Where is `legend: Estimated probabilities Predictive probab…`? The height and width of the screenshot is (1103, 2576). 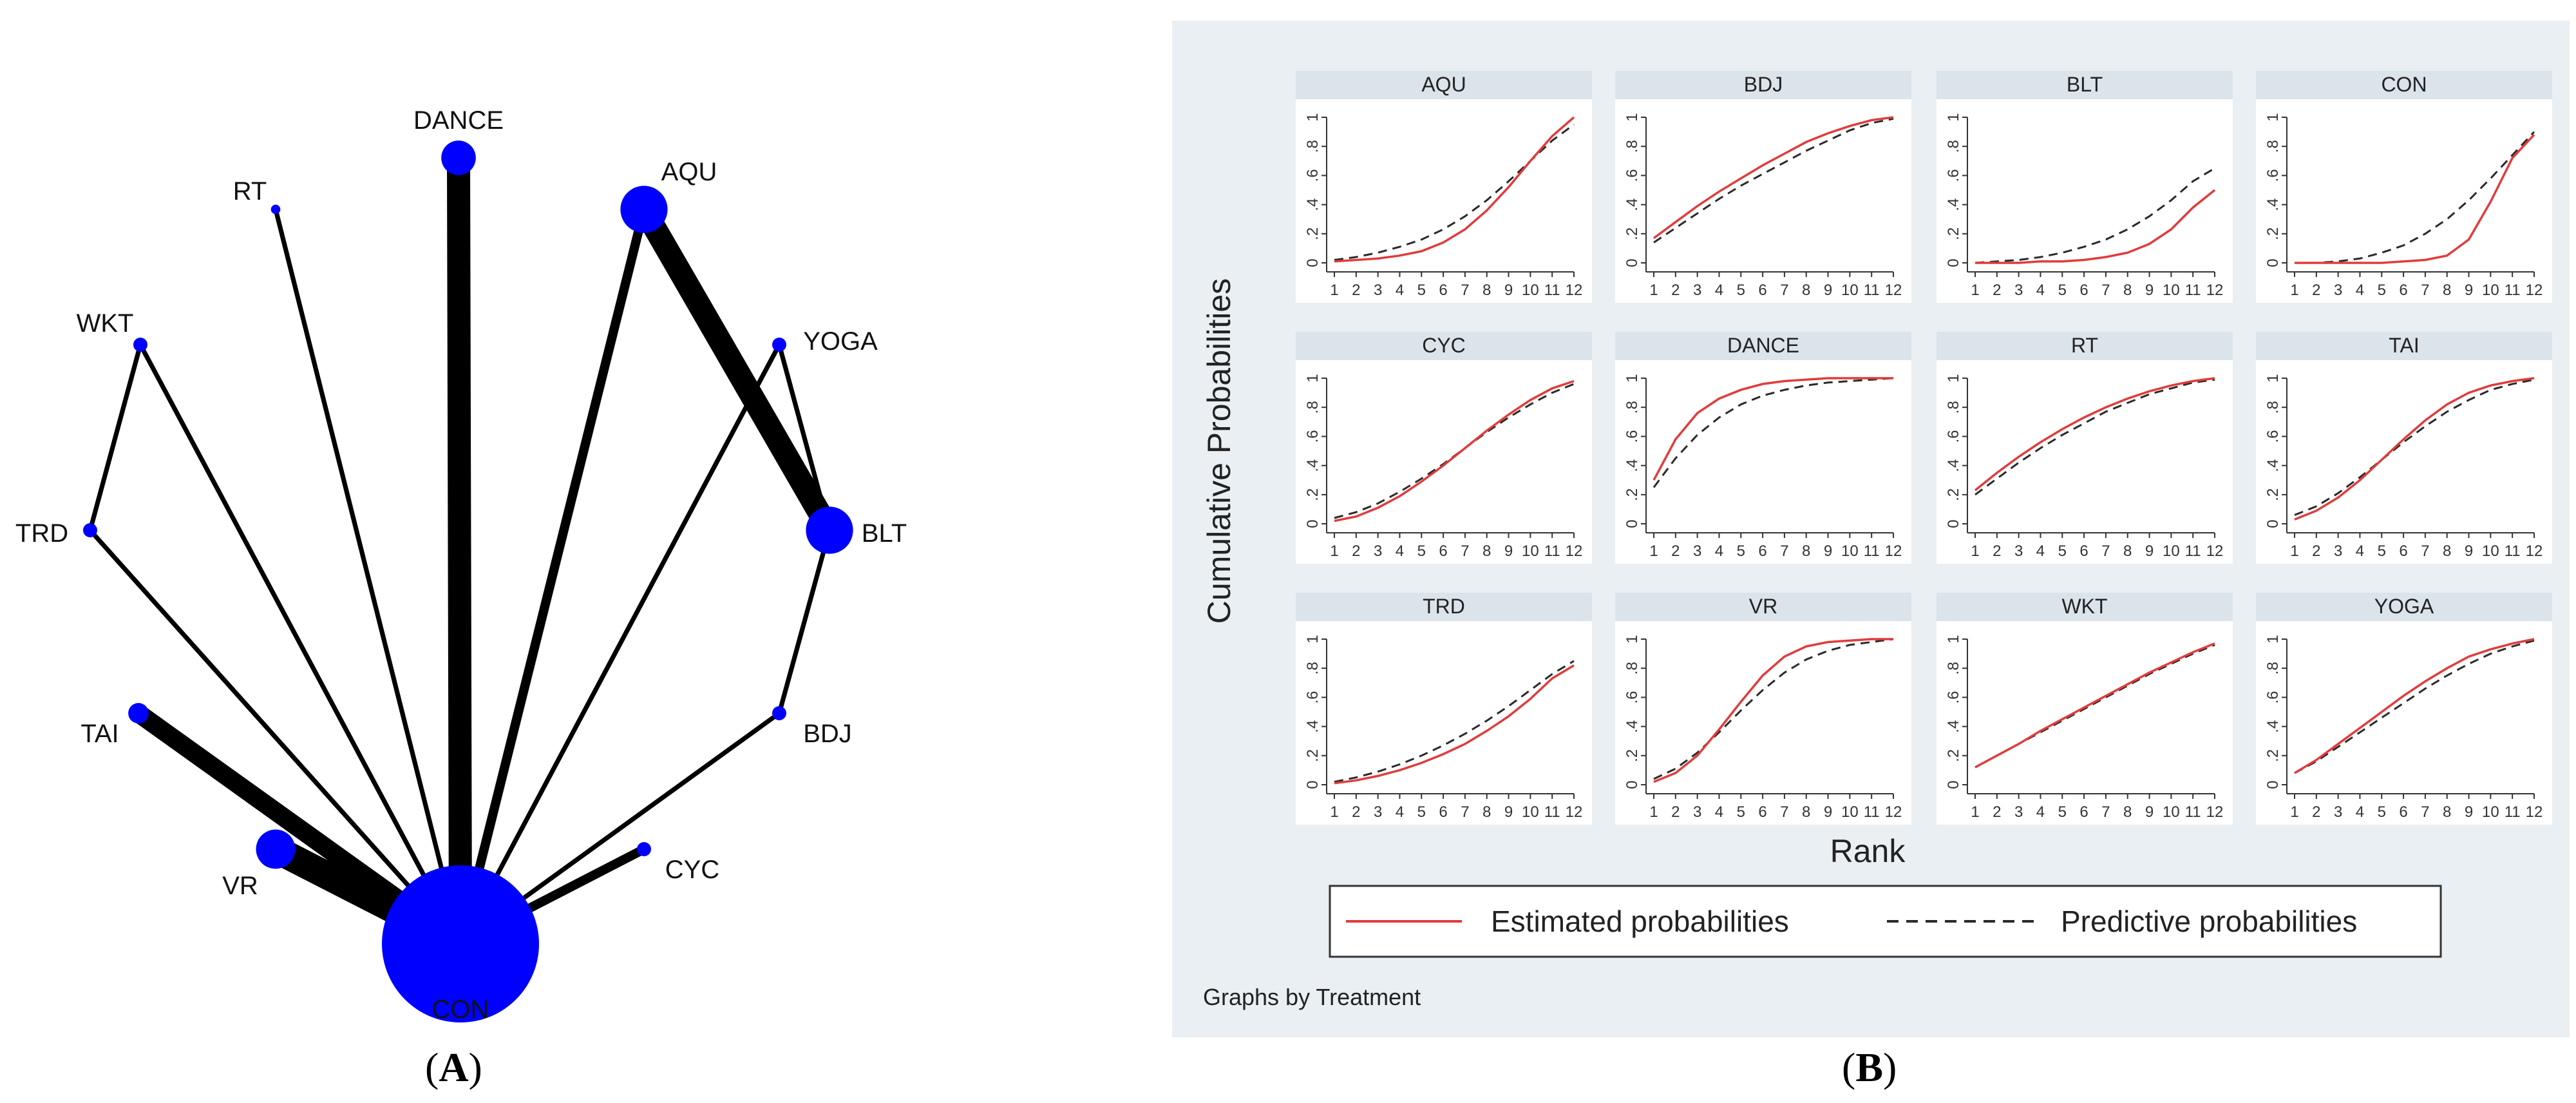
legend: Estimated probabilities Predictive probab… is located at coordinates (1886, 921).